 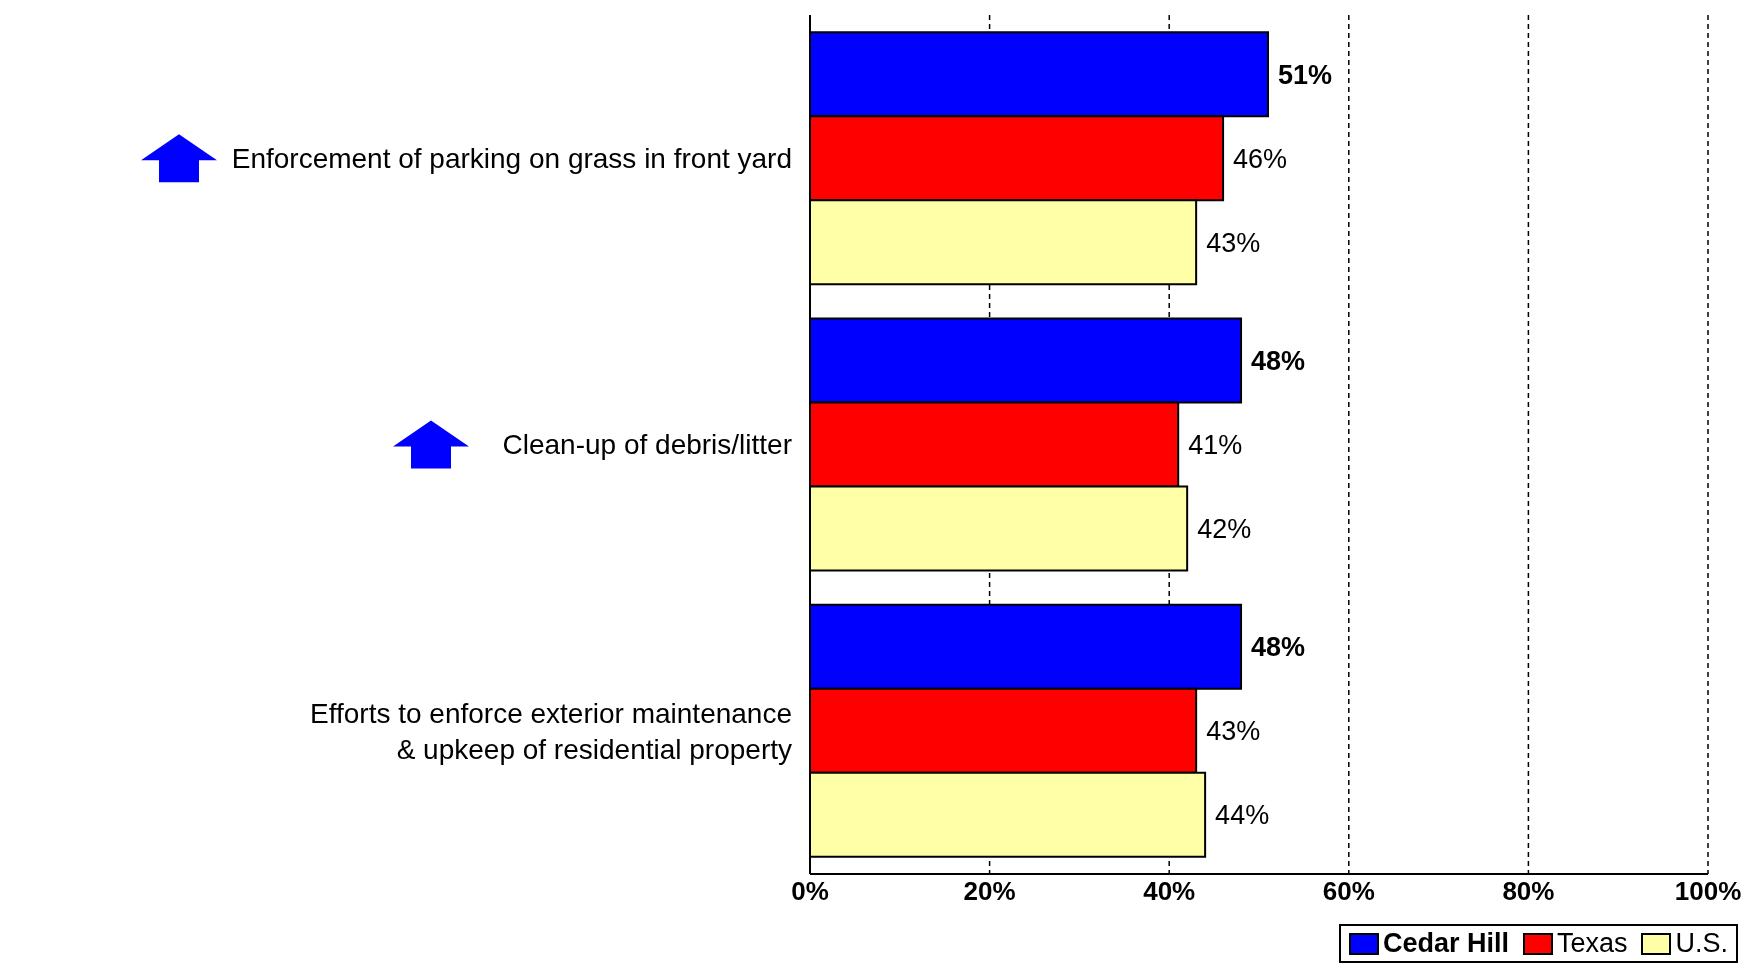 What do you see at coordinates (1701, 943) in the screenshot?
I see `legend-label: U.S.` at bounding box center [1701, 943].